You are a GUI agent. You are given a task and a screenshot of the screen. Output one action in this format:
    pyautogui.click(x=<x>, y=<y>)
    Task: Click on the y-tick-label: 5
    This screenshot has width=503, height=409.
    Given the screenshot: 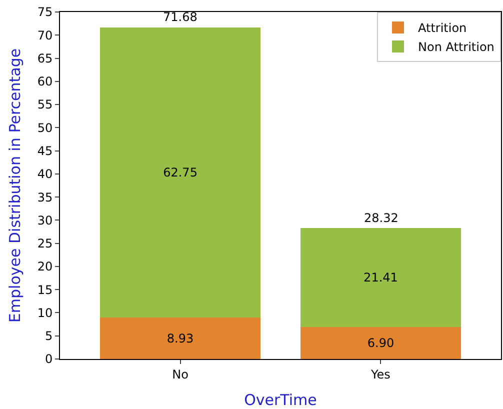 What is the action you would take?
    pyautogui.click(x=48, y=336)
    